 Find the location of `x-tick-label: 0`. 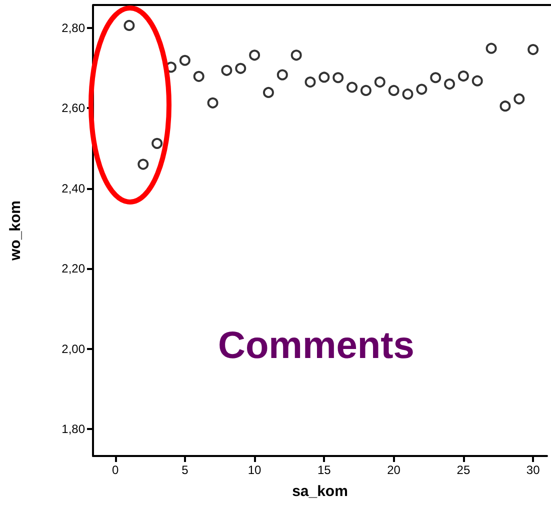

x-tick-label: 0 is located at coordinates (115, 470).